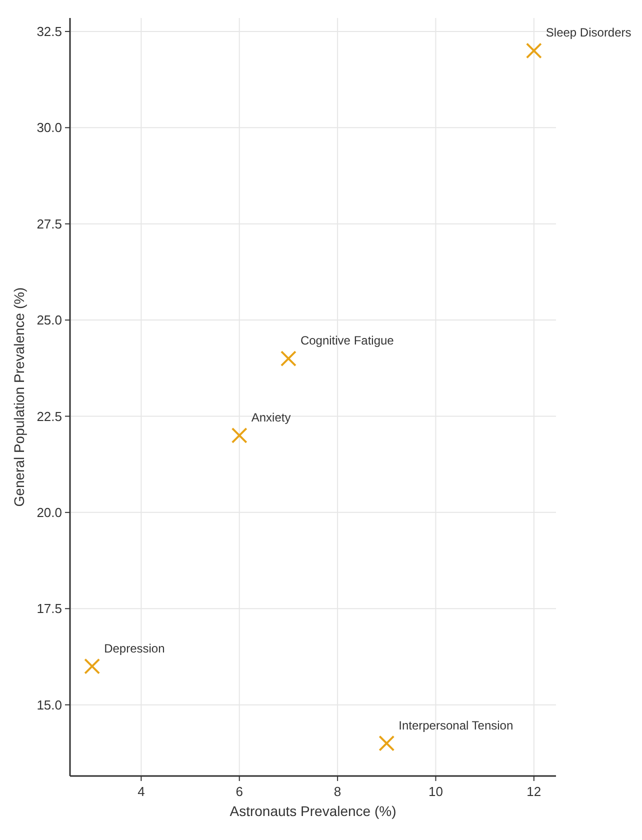 This screenshot has width=642, height=840. What do you see at coordinates (49, 32) in the screenshot?
I see `y-tick-label: 32.5` at bounding box center [49, 32].